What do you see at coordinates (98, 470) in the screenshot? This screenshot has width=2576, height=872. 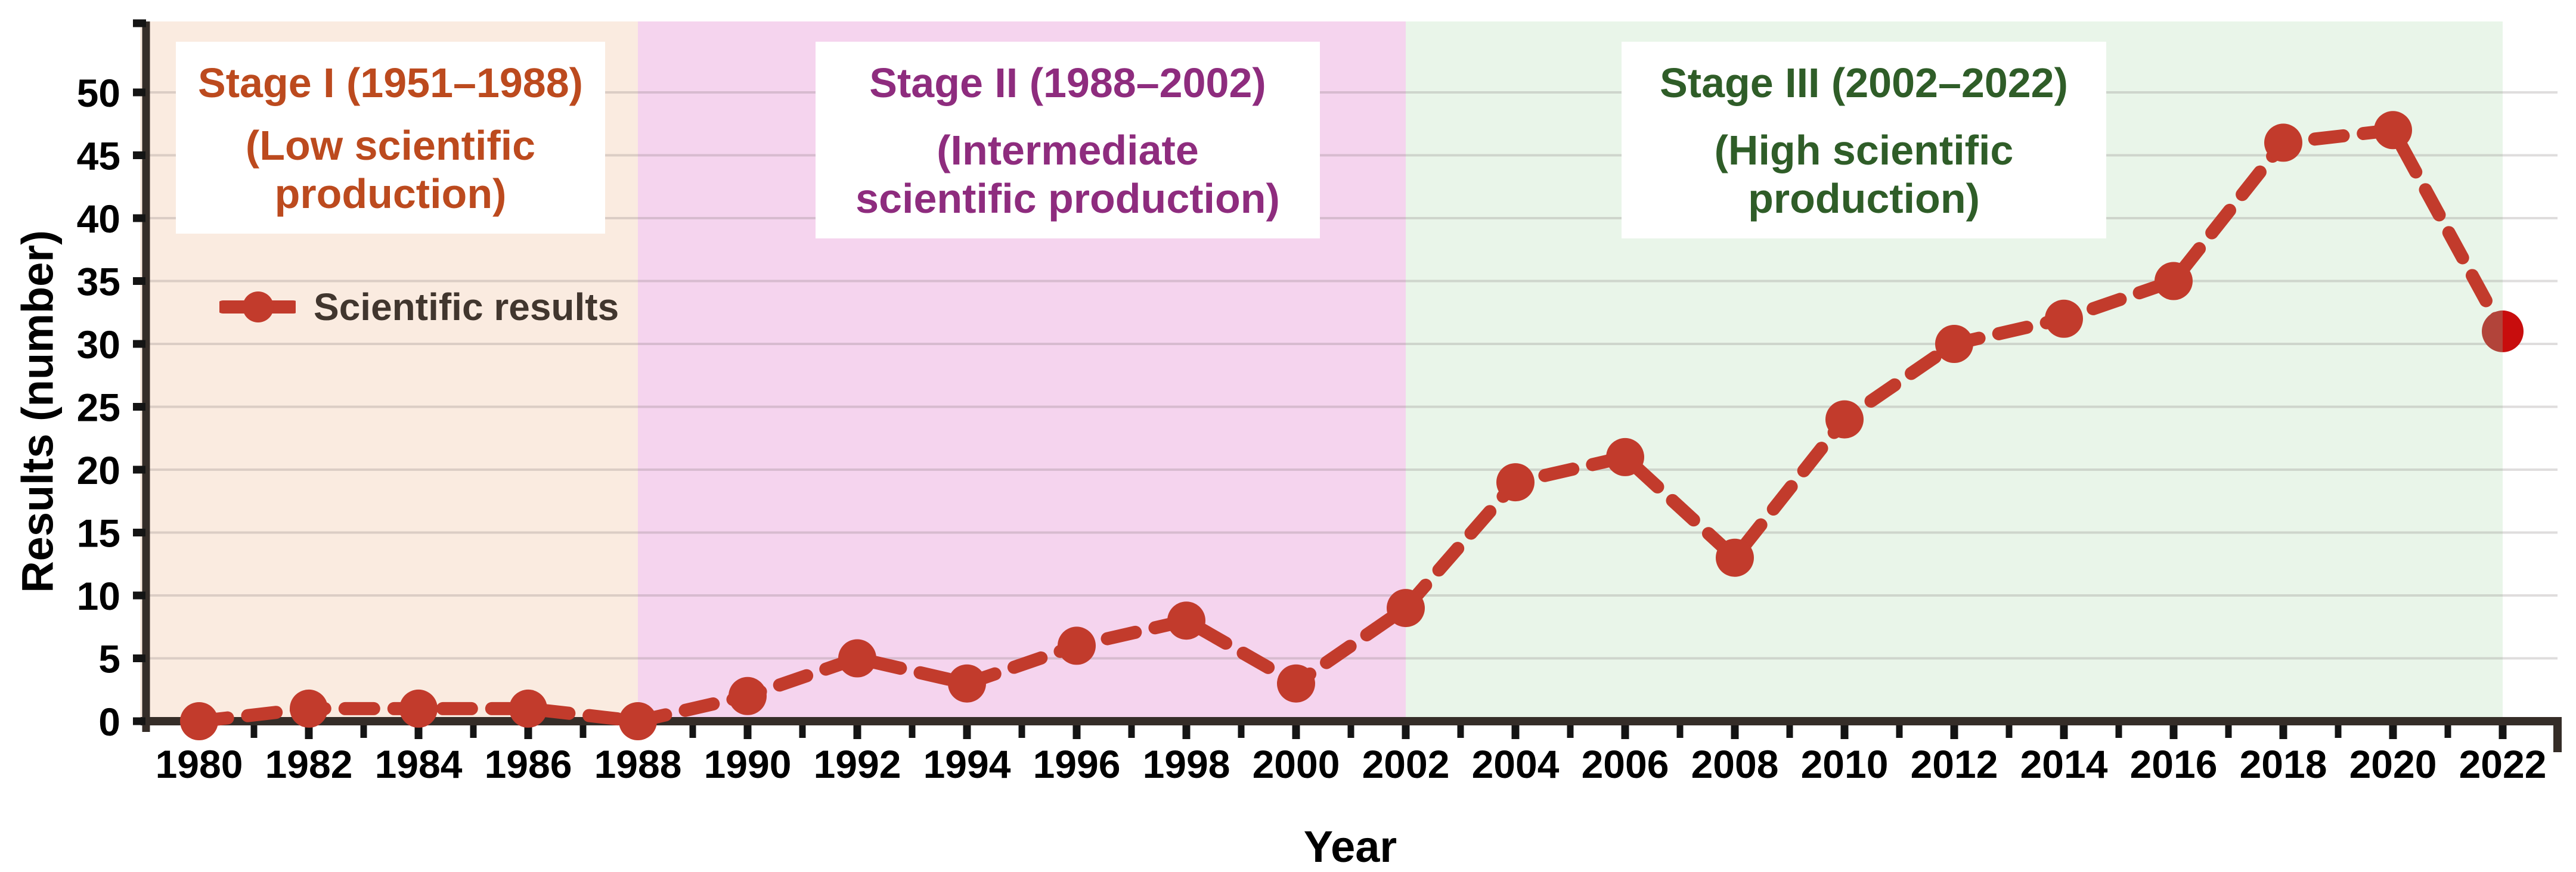 I see `y-tick-label: 20` at bounding box center [98, 470].